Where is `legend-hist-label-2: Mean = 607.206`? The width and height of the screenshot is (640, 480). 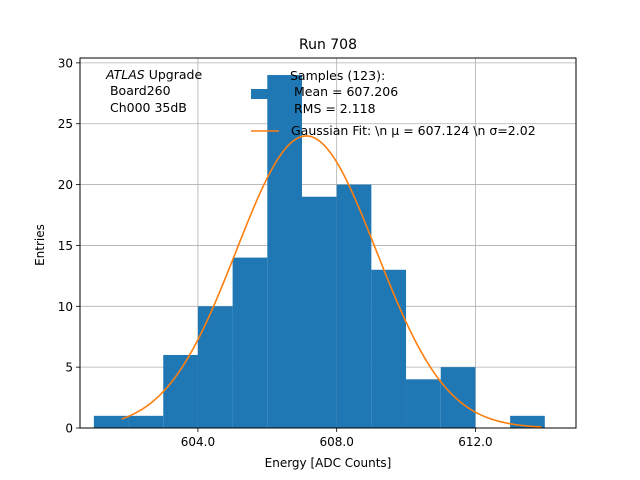
legend-hist-label-2: Mean = 607.206 is located at coordinates (344, 91).